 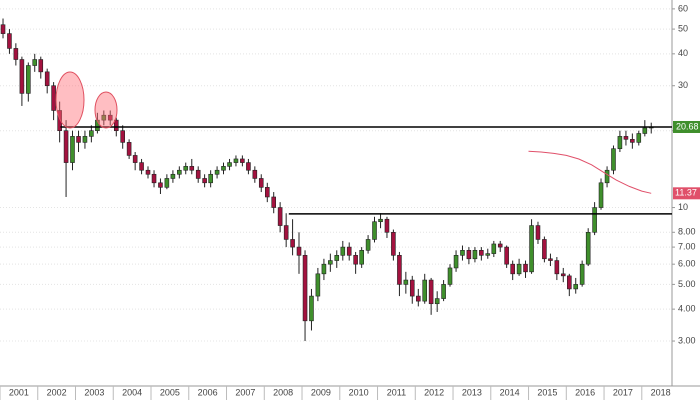 I want to click on x-tick-label: 2016, so click(x=585, y=392).